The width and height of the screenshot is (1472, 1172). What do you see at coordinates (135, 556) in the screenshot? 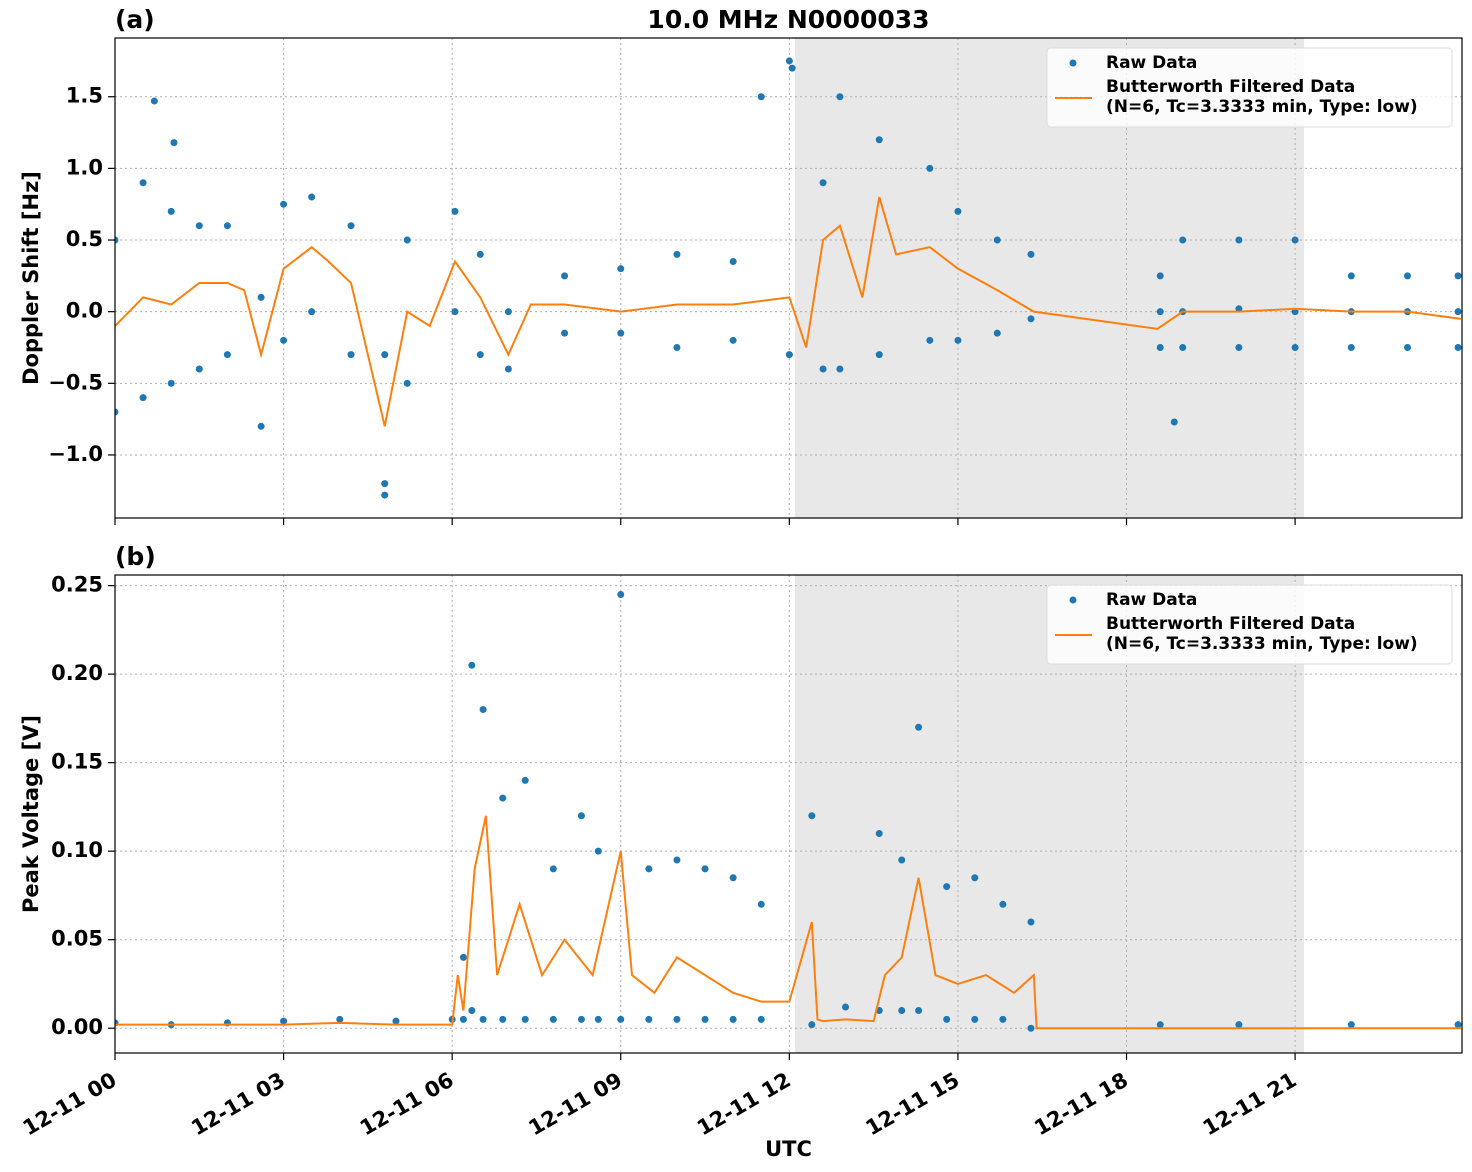
I see `panel-label: (b)` at bounding box center [135, 556].